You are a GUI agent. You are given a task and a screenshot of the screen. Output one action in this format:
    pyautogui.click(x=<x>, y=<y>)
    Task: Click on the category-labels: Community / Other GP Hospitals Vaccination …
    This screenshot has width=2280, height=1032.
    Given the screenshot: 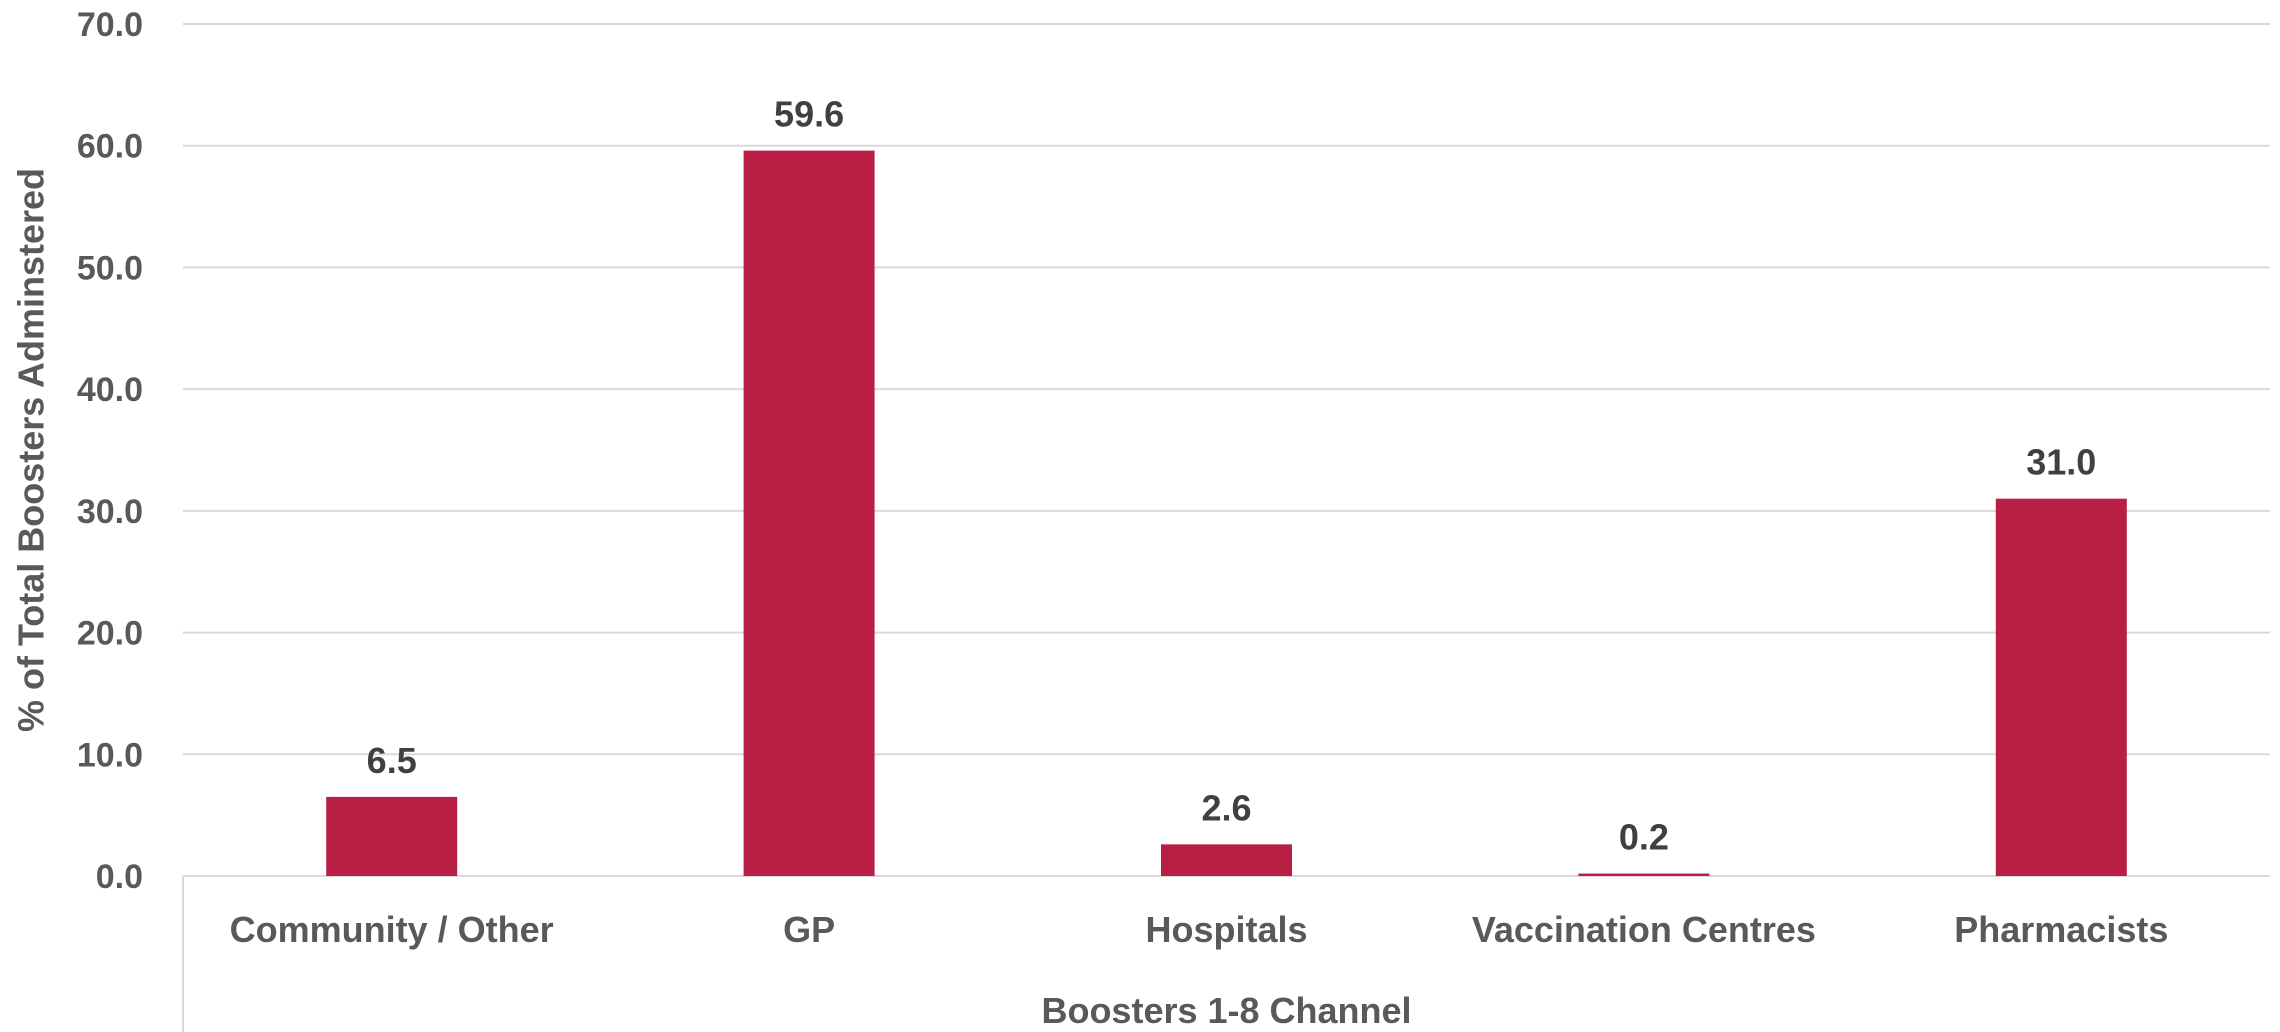 What is the action you would take?
    pyautogui.click(x=1199, y=929)
    